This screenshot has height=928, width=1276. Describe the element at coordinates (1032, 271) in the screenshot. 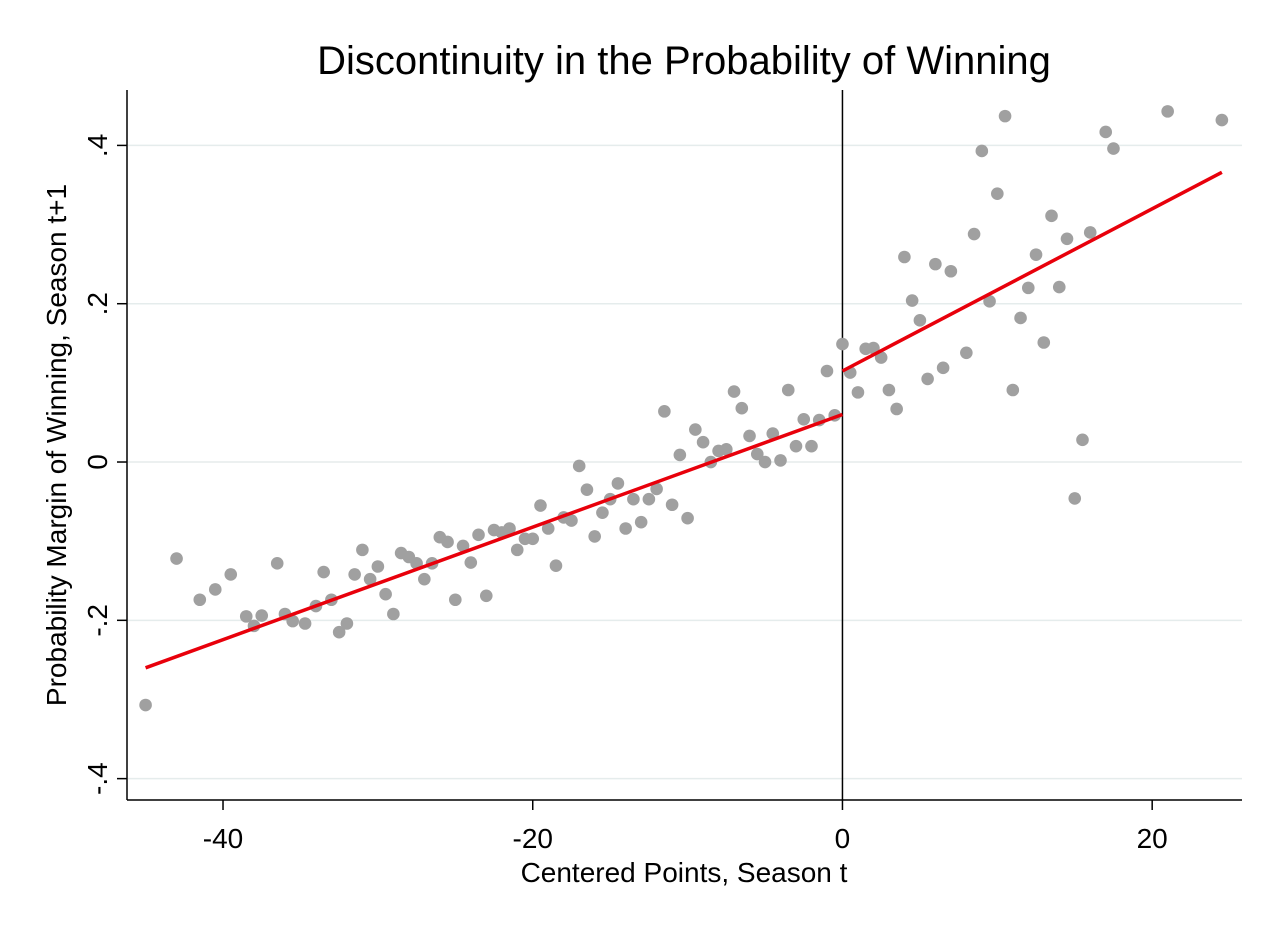

I see `fit-line-right` at that location.